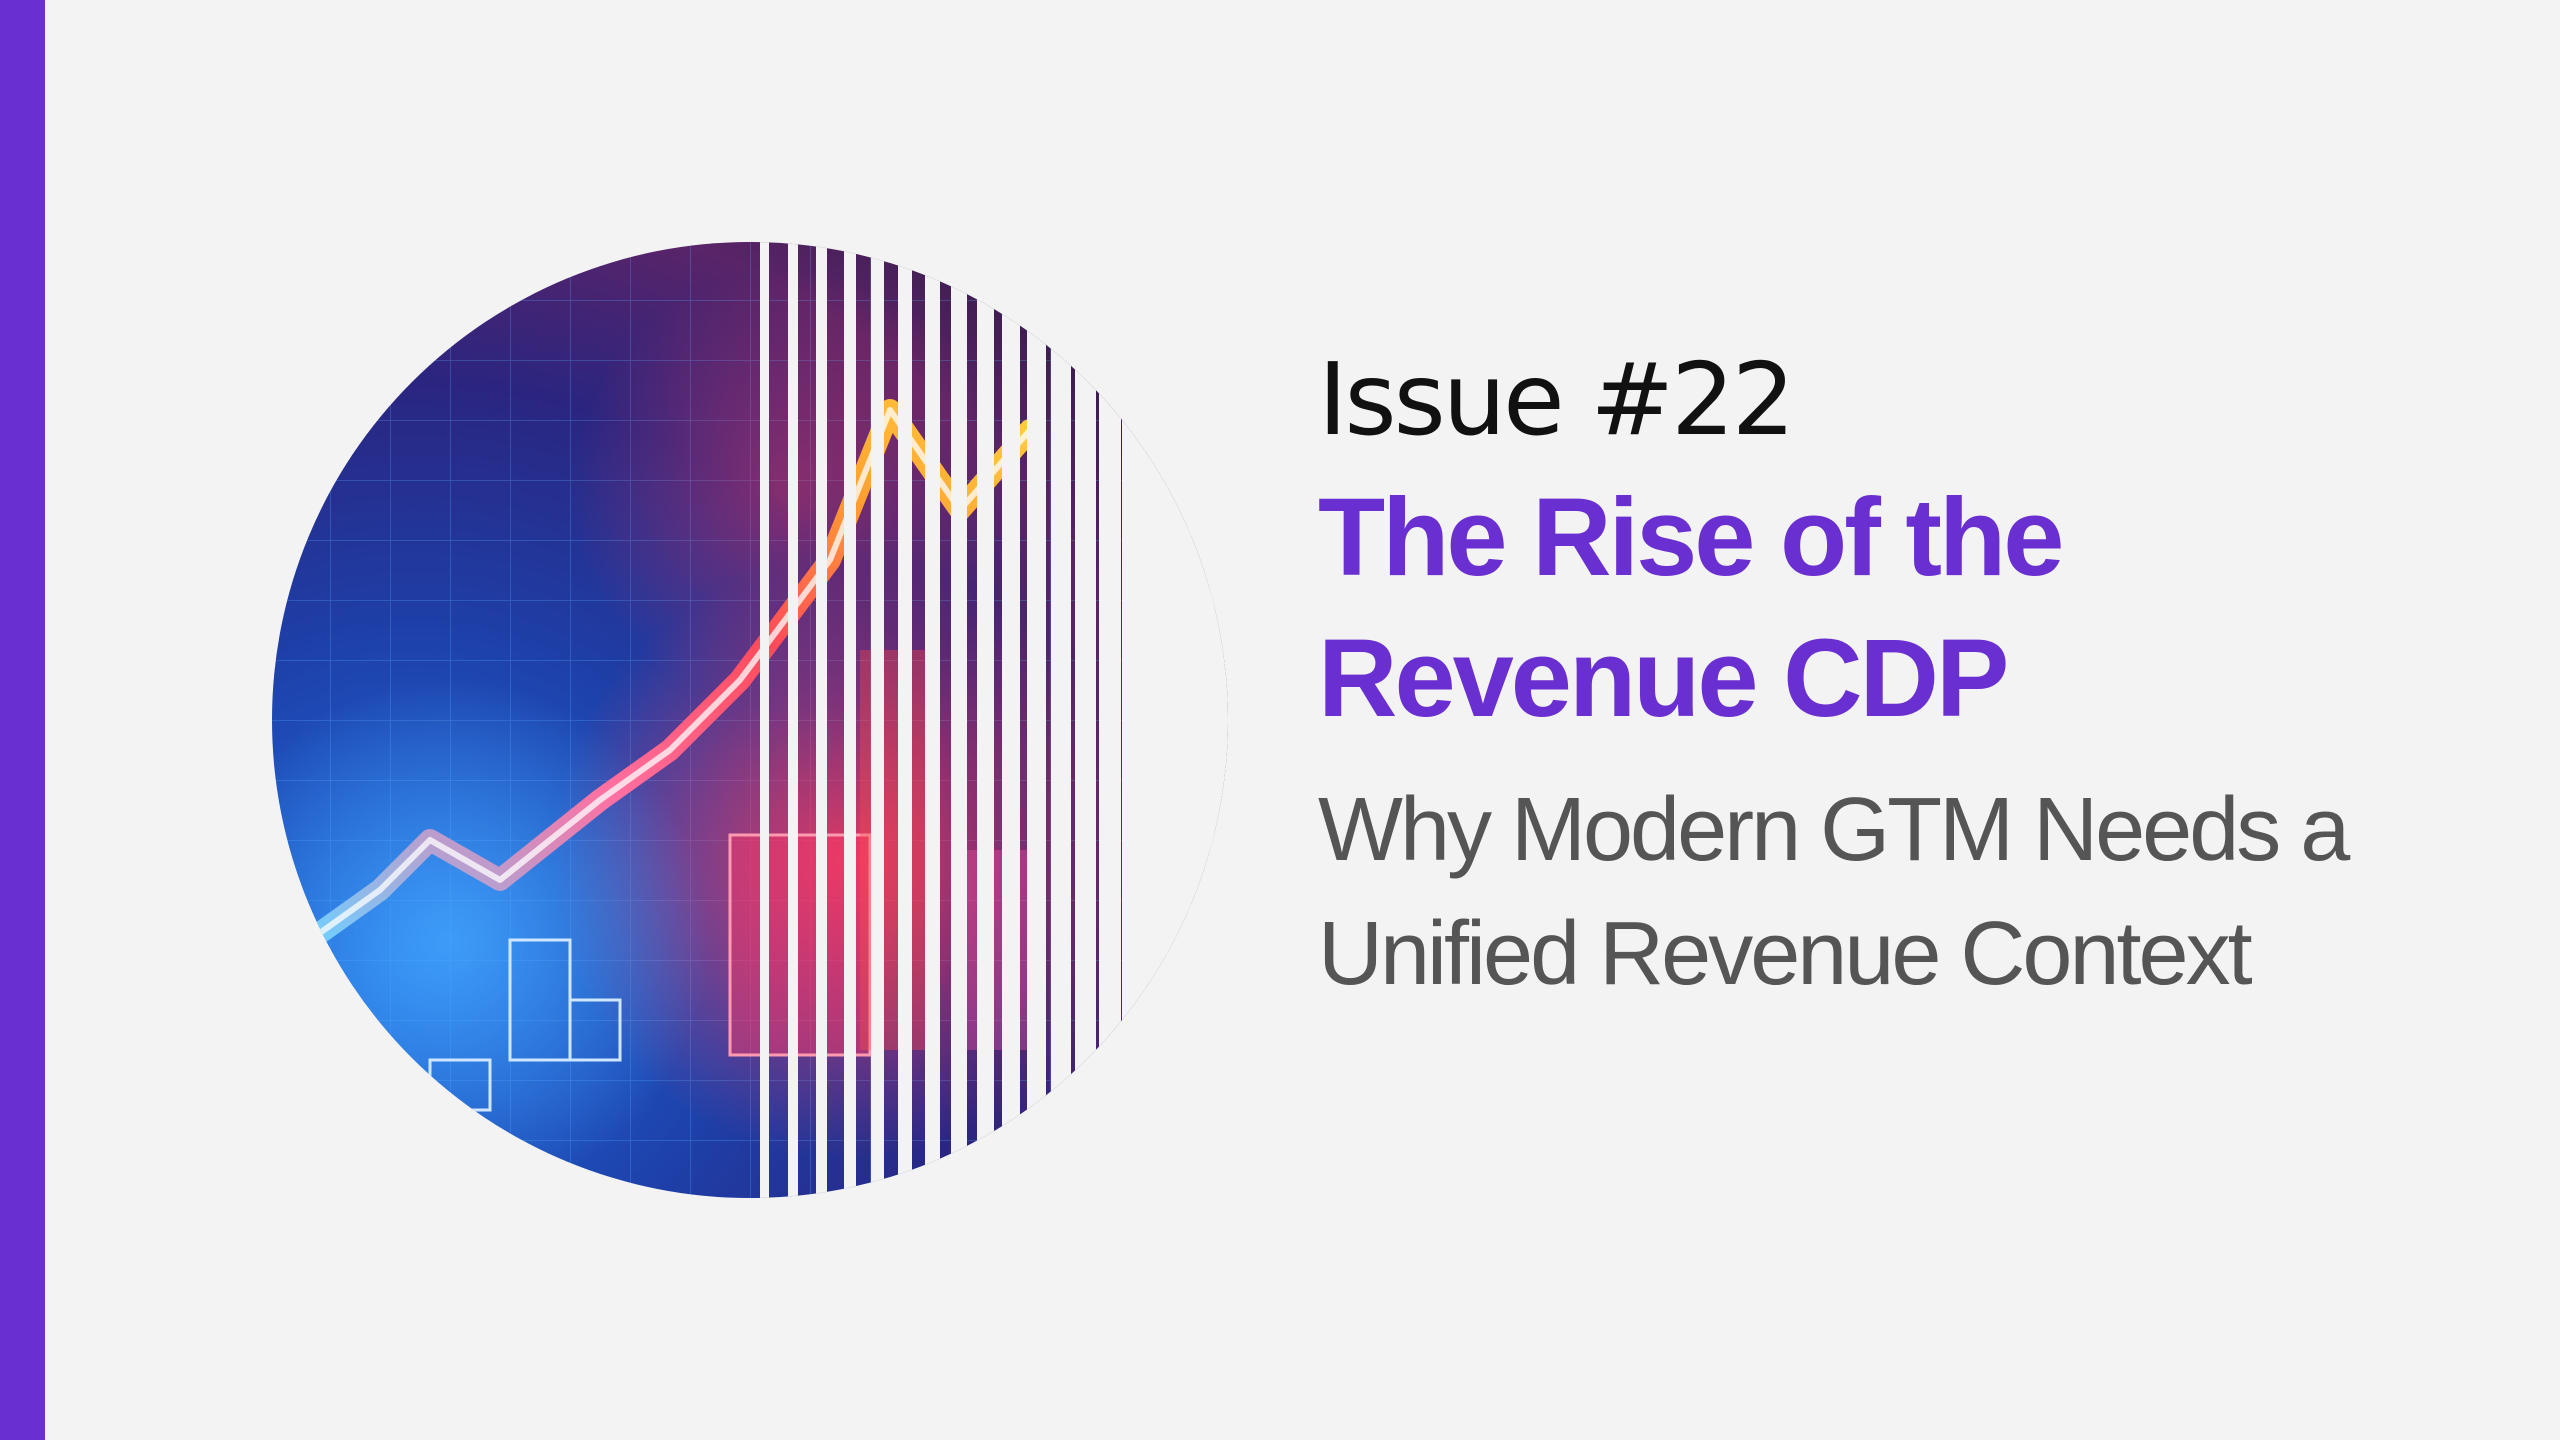 This screenshot has width=2560, height=1440. I want to click on issue-number: Issue #22, so click(1556, 399).